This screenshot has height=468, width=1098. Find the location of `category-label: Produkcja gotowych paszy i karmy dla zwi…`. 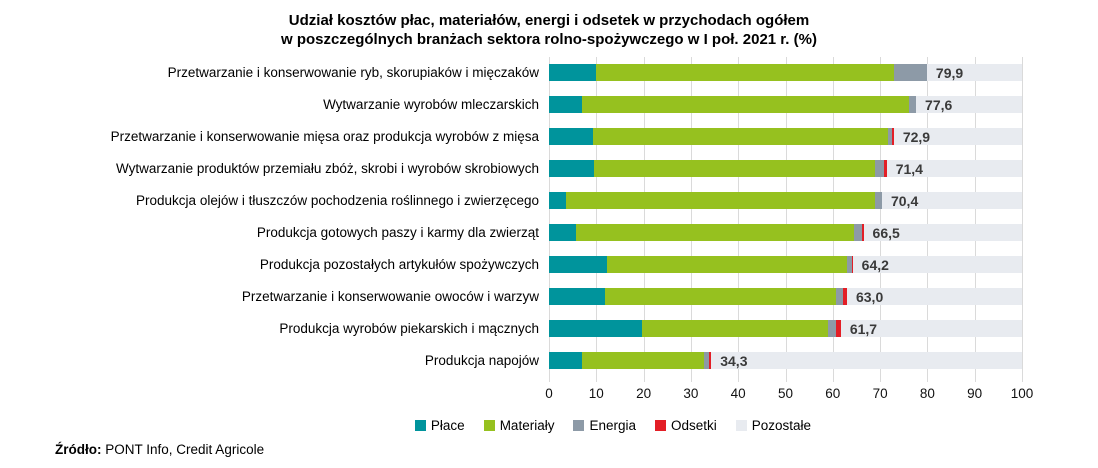

category-label: Produkcja gotowych paszy i karmy dla zwi… is located at coordinates (397, 232).